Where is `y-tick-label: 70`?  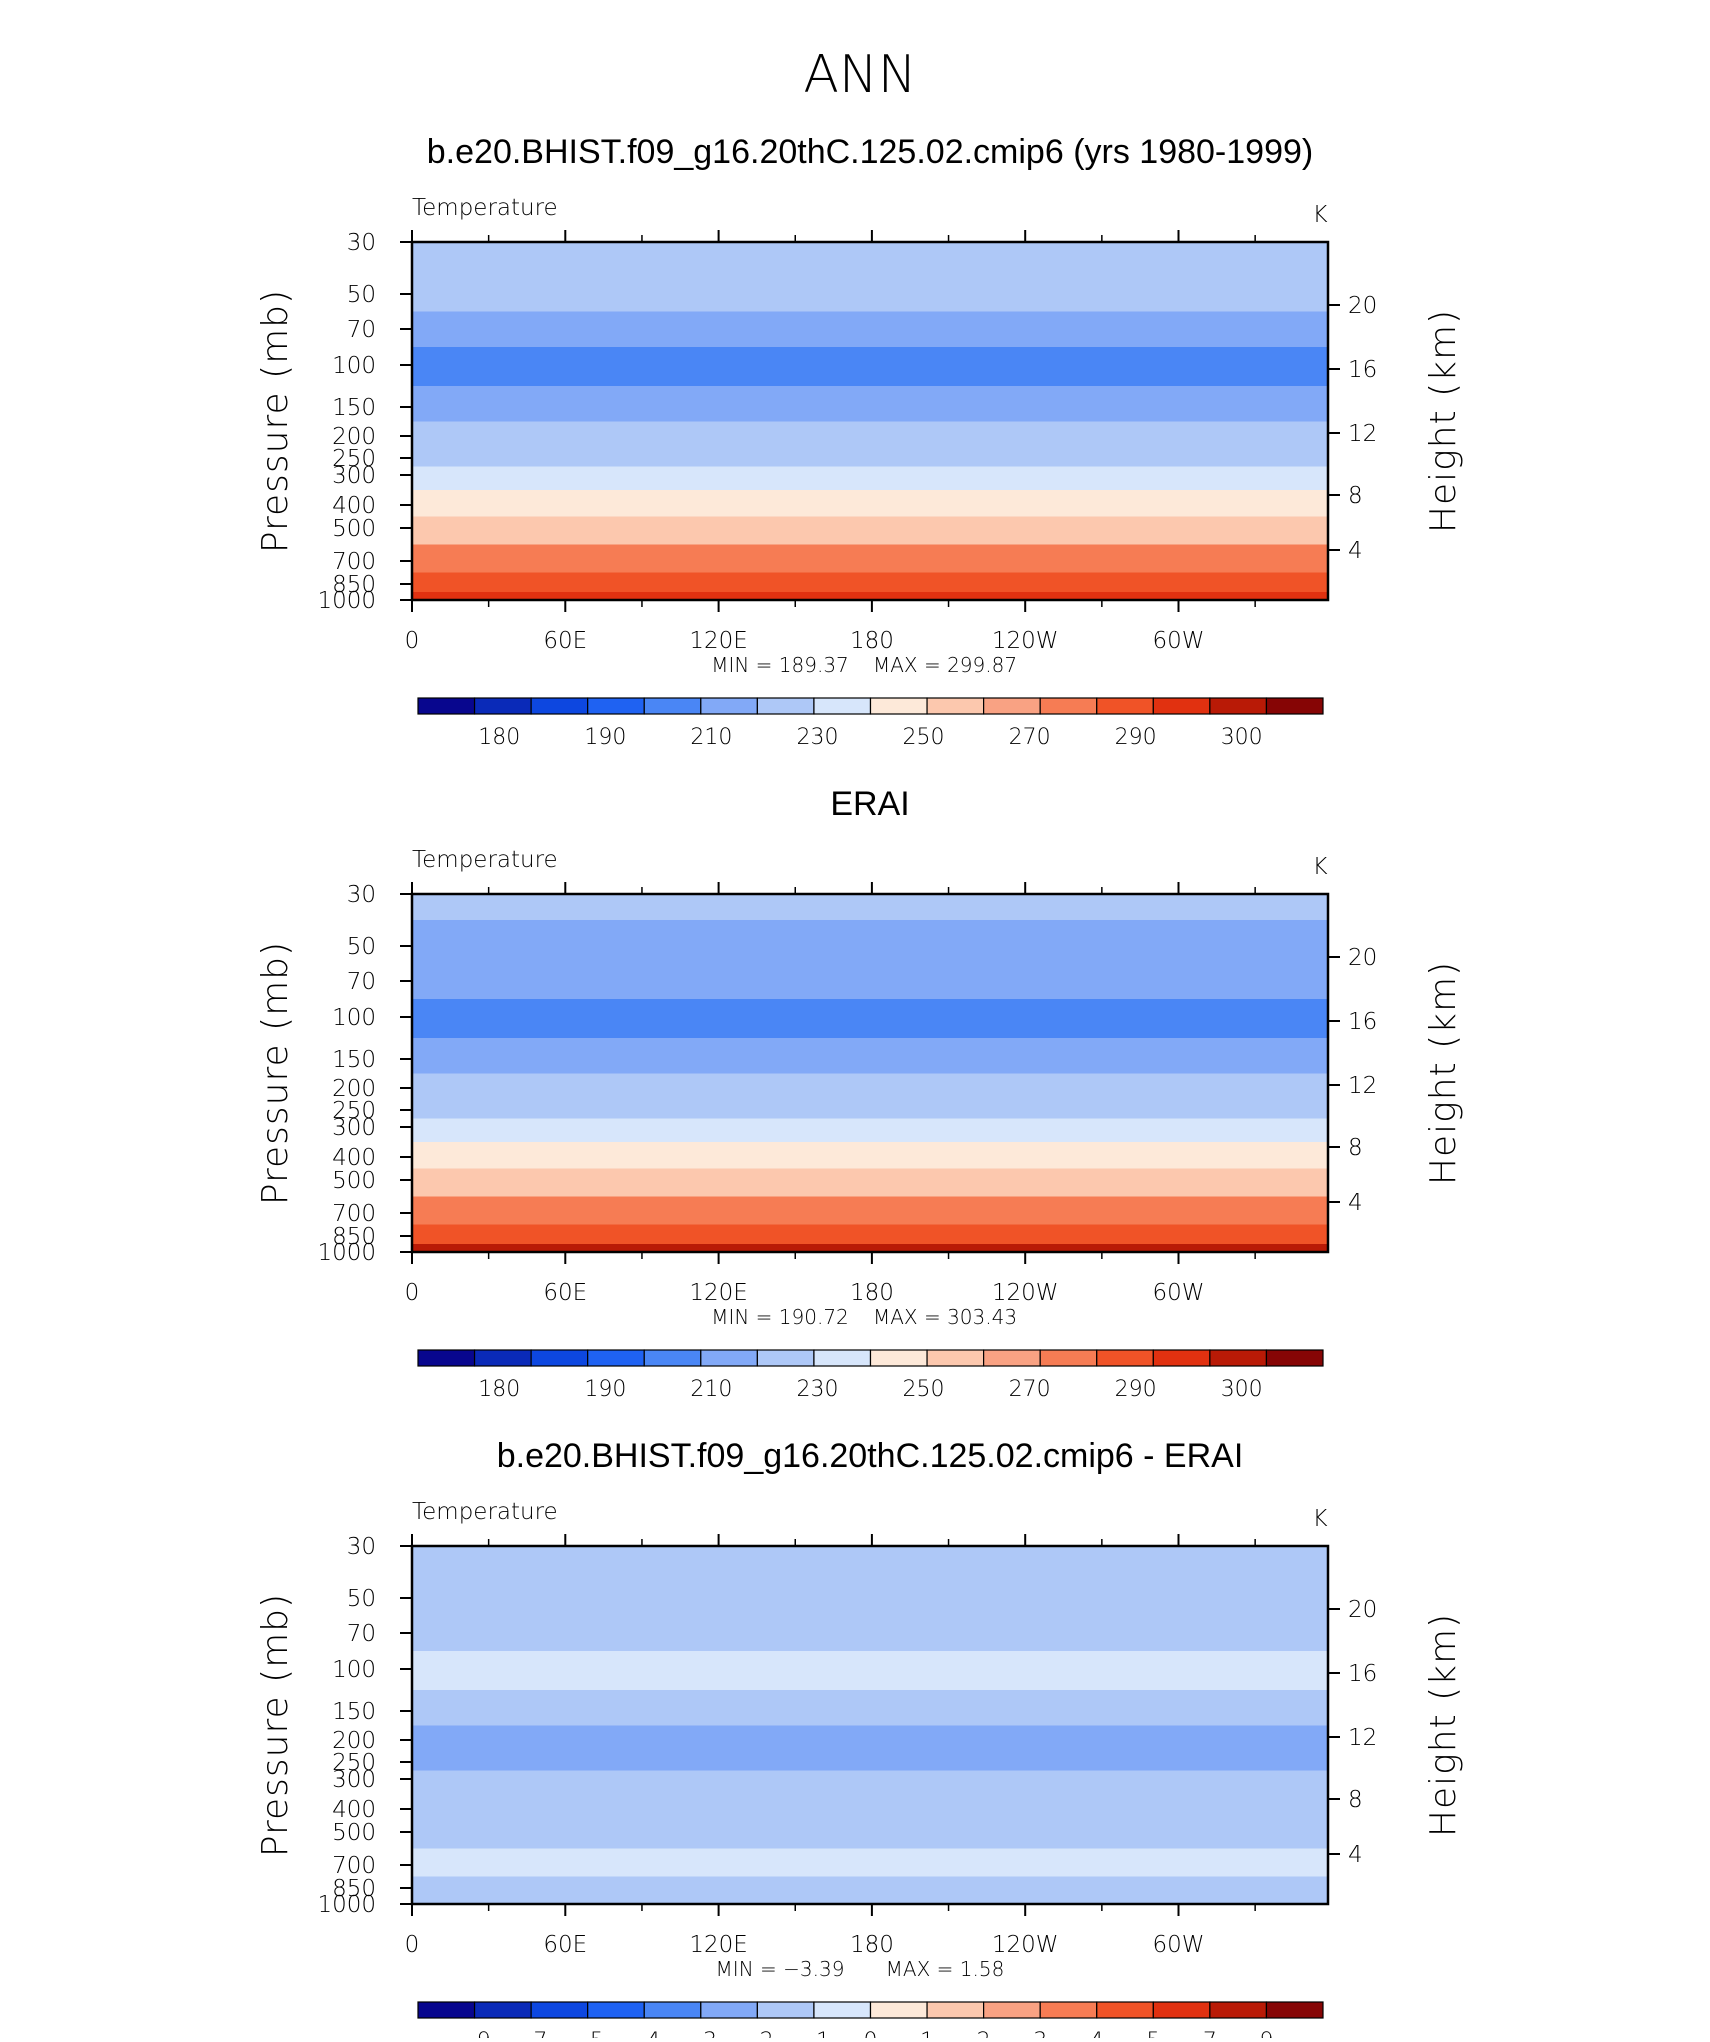 y-tick-label: 70 is located at coordinates (361, 982).